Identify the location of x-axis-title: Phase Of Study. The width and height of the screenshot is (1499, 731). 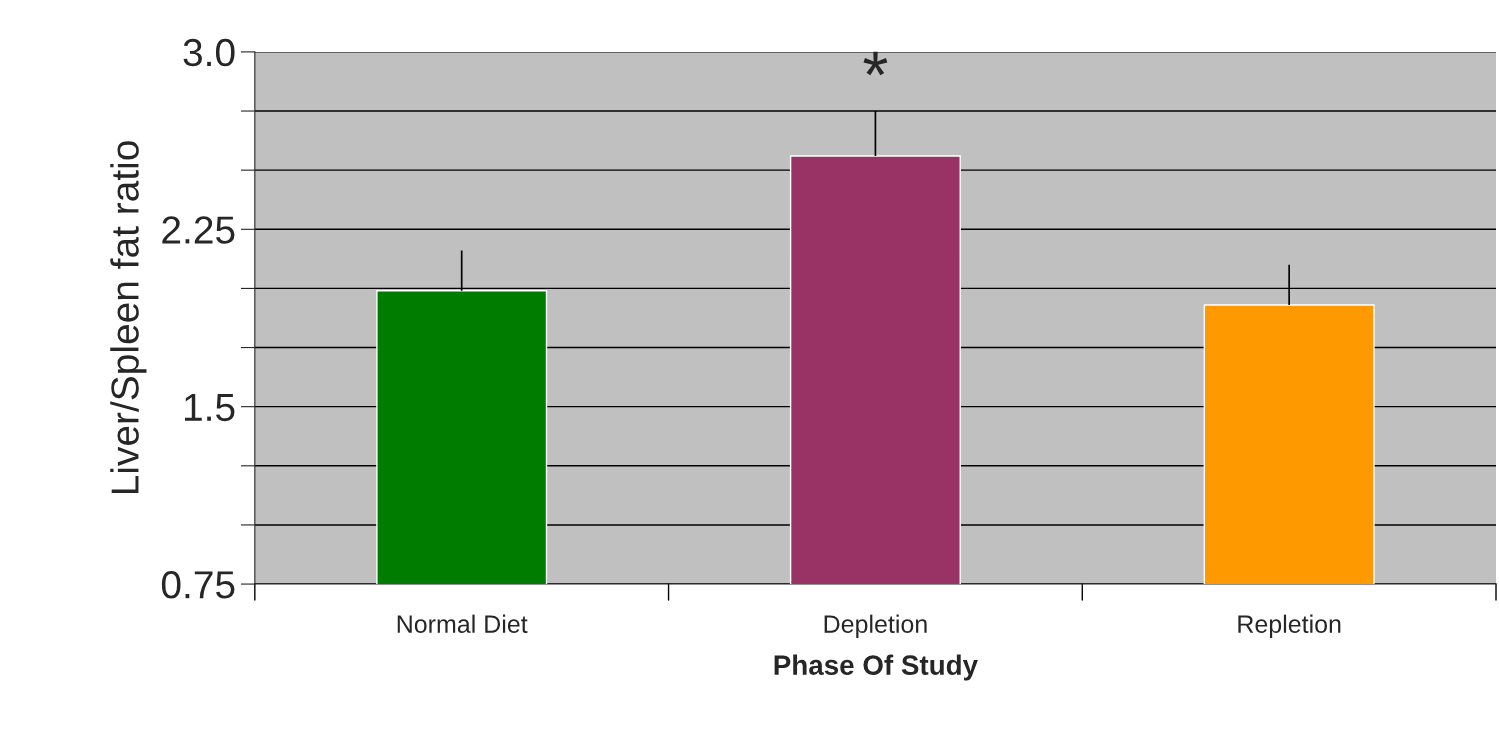
(876, 667).